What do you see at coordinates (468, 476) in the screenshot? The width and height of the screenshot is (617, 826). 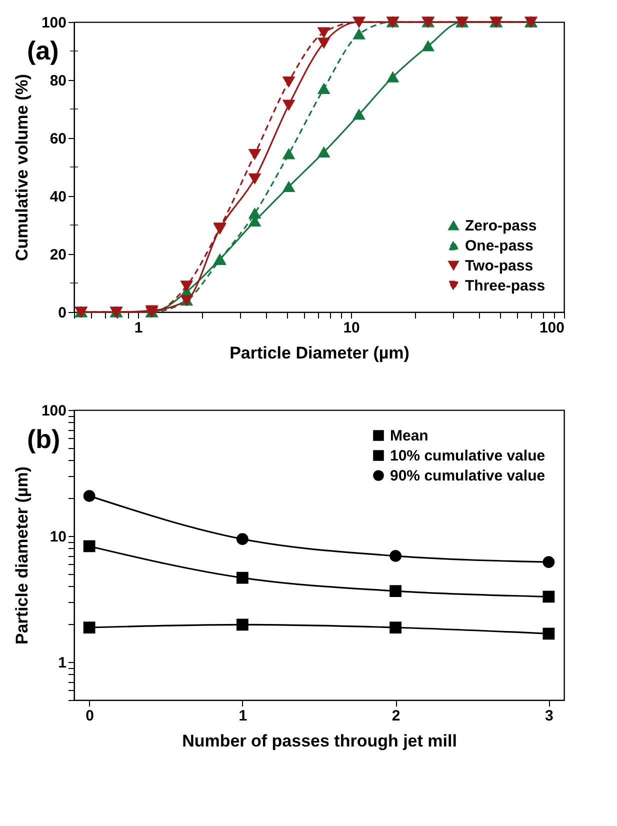 I see `legend-label: 90% cumulative value` at bounding box center [468, 476].